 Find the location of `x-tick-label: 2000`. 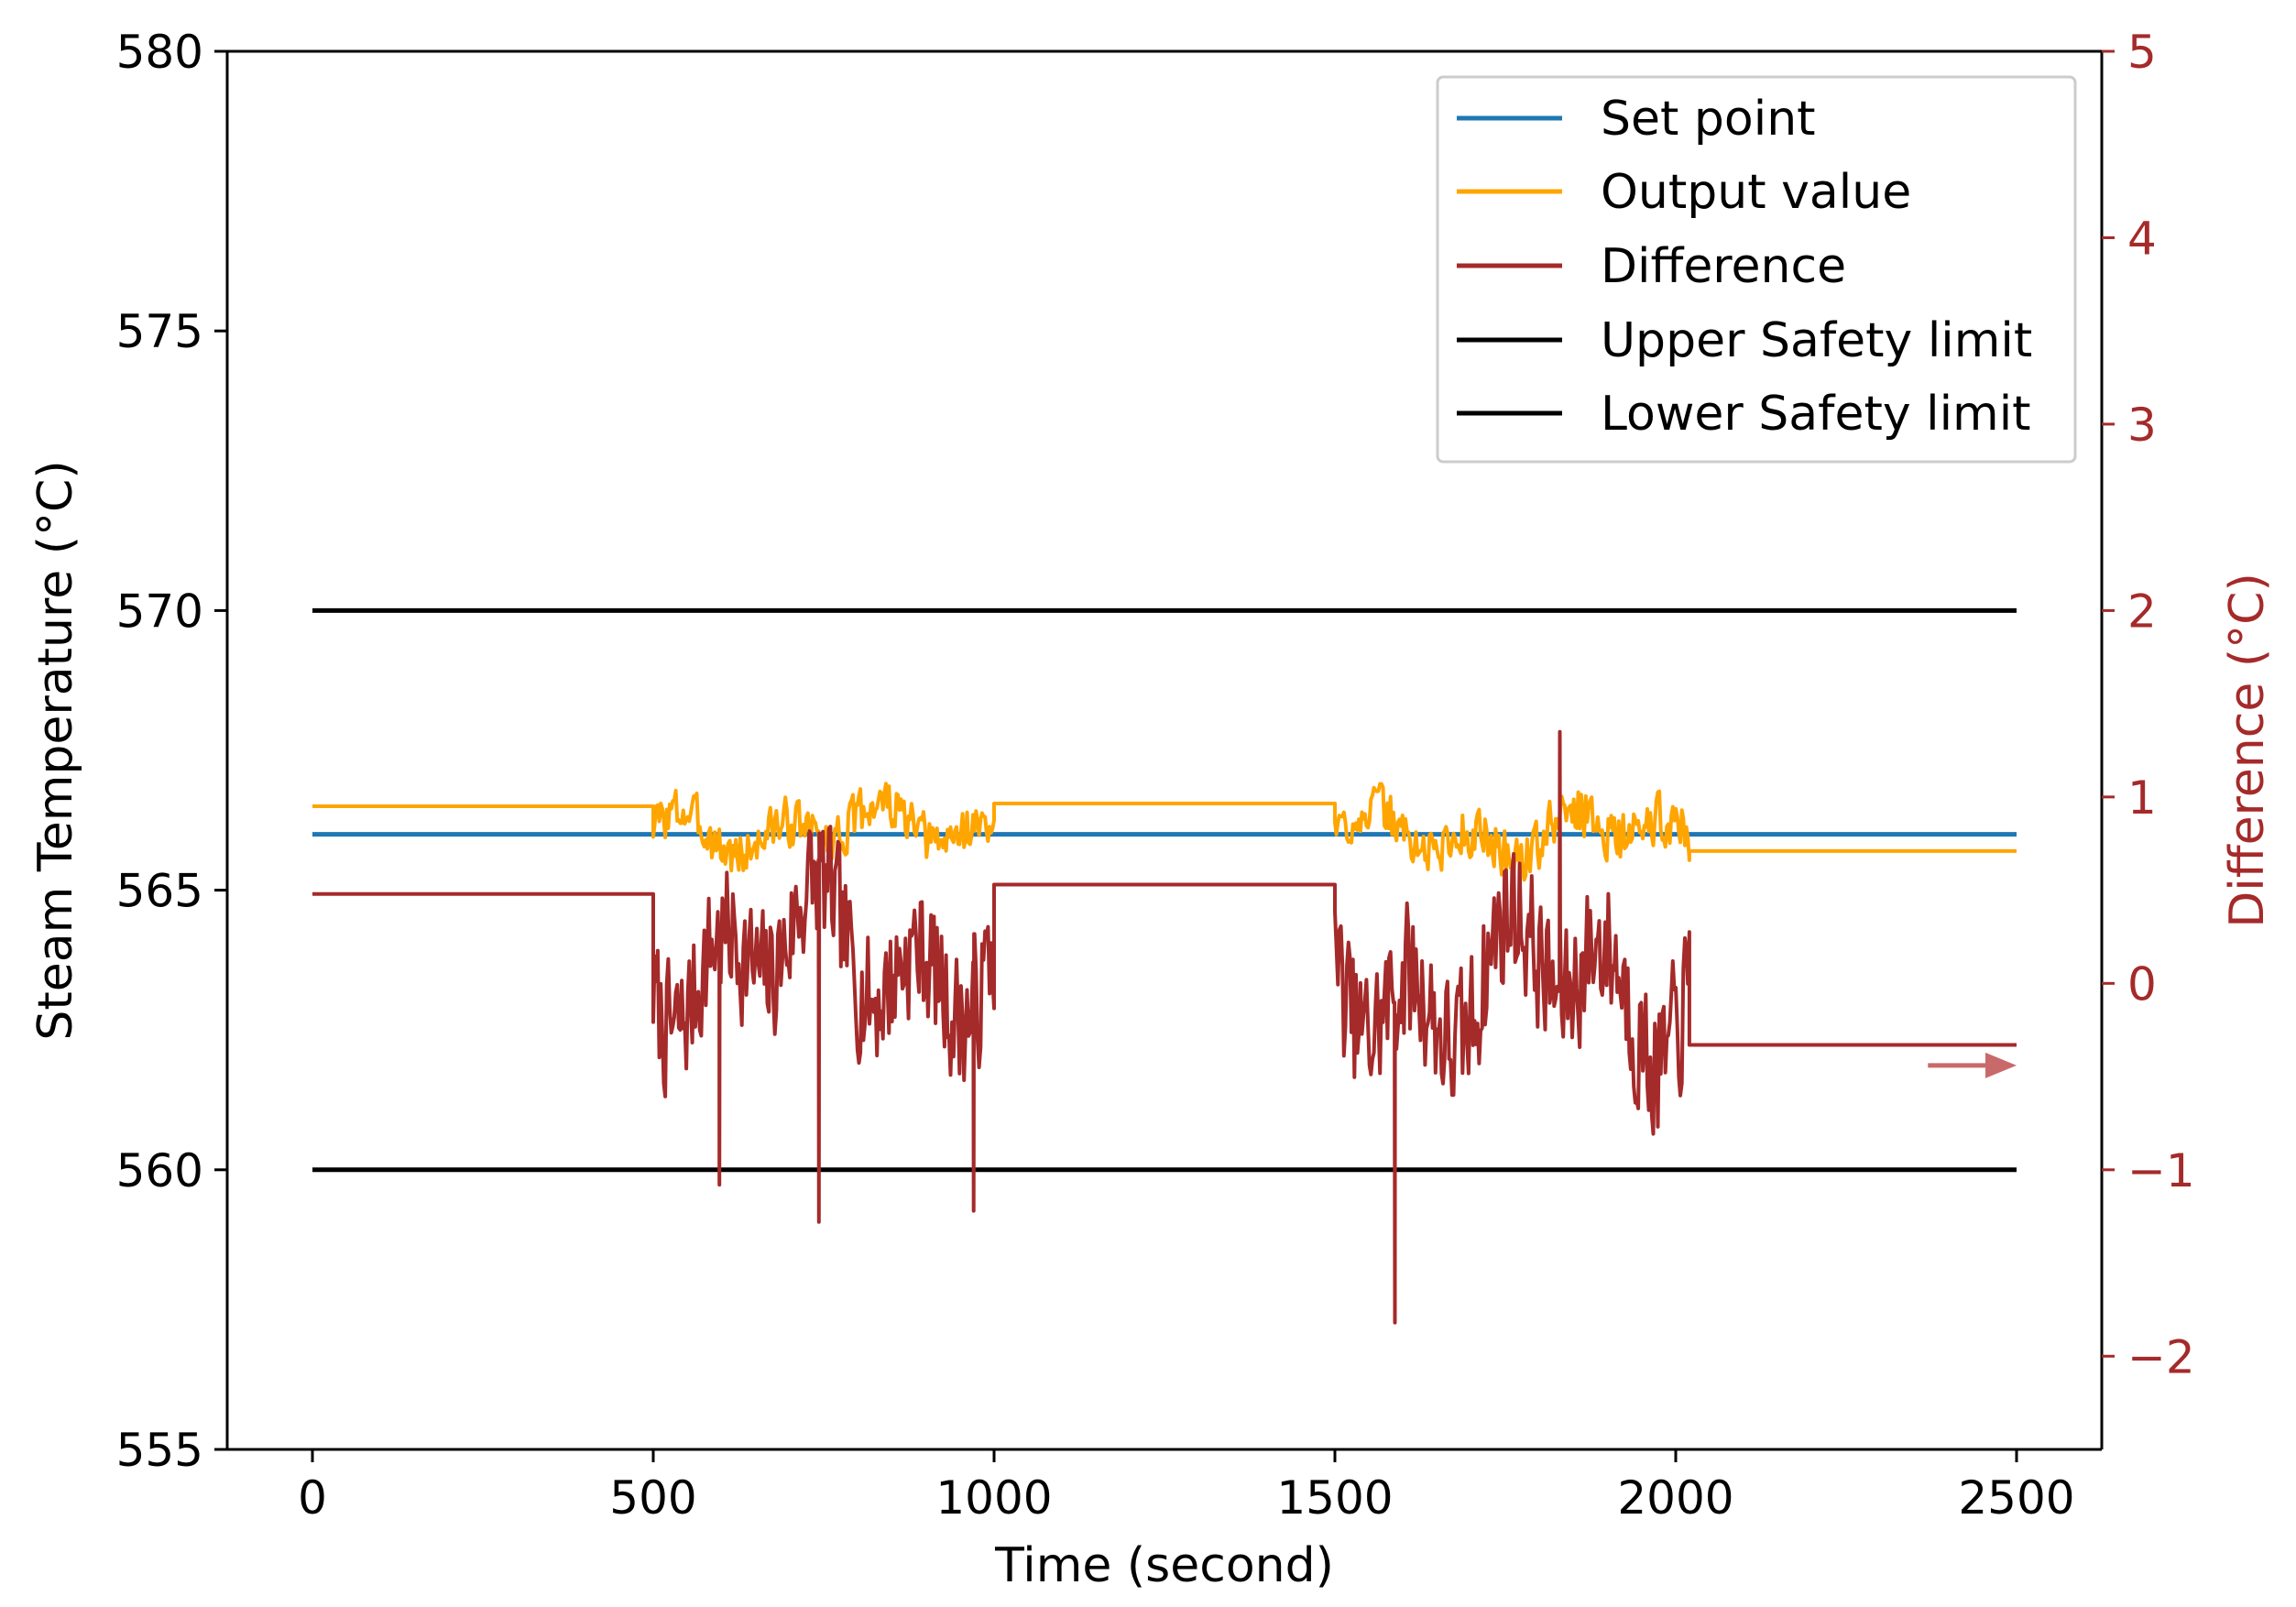

x-tick-label: 2000 is located at coordinates (1675, 1498).